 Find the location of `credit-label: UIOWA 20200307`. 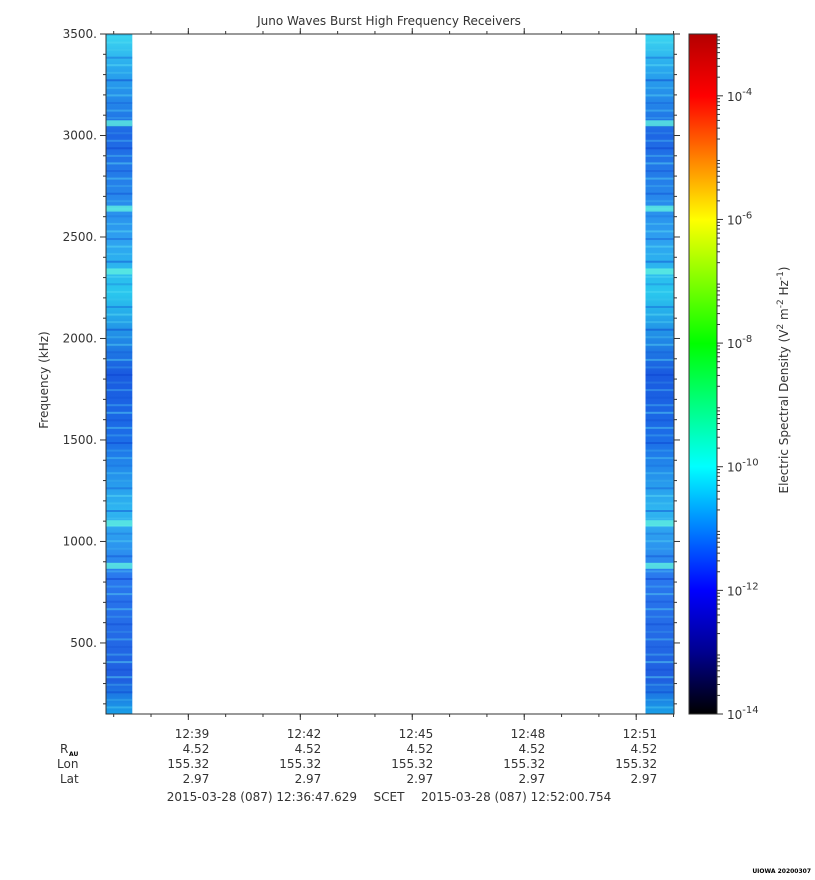

credit-label: UIOWA 20200307 is located at coordinates (781, 871).